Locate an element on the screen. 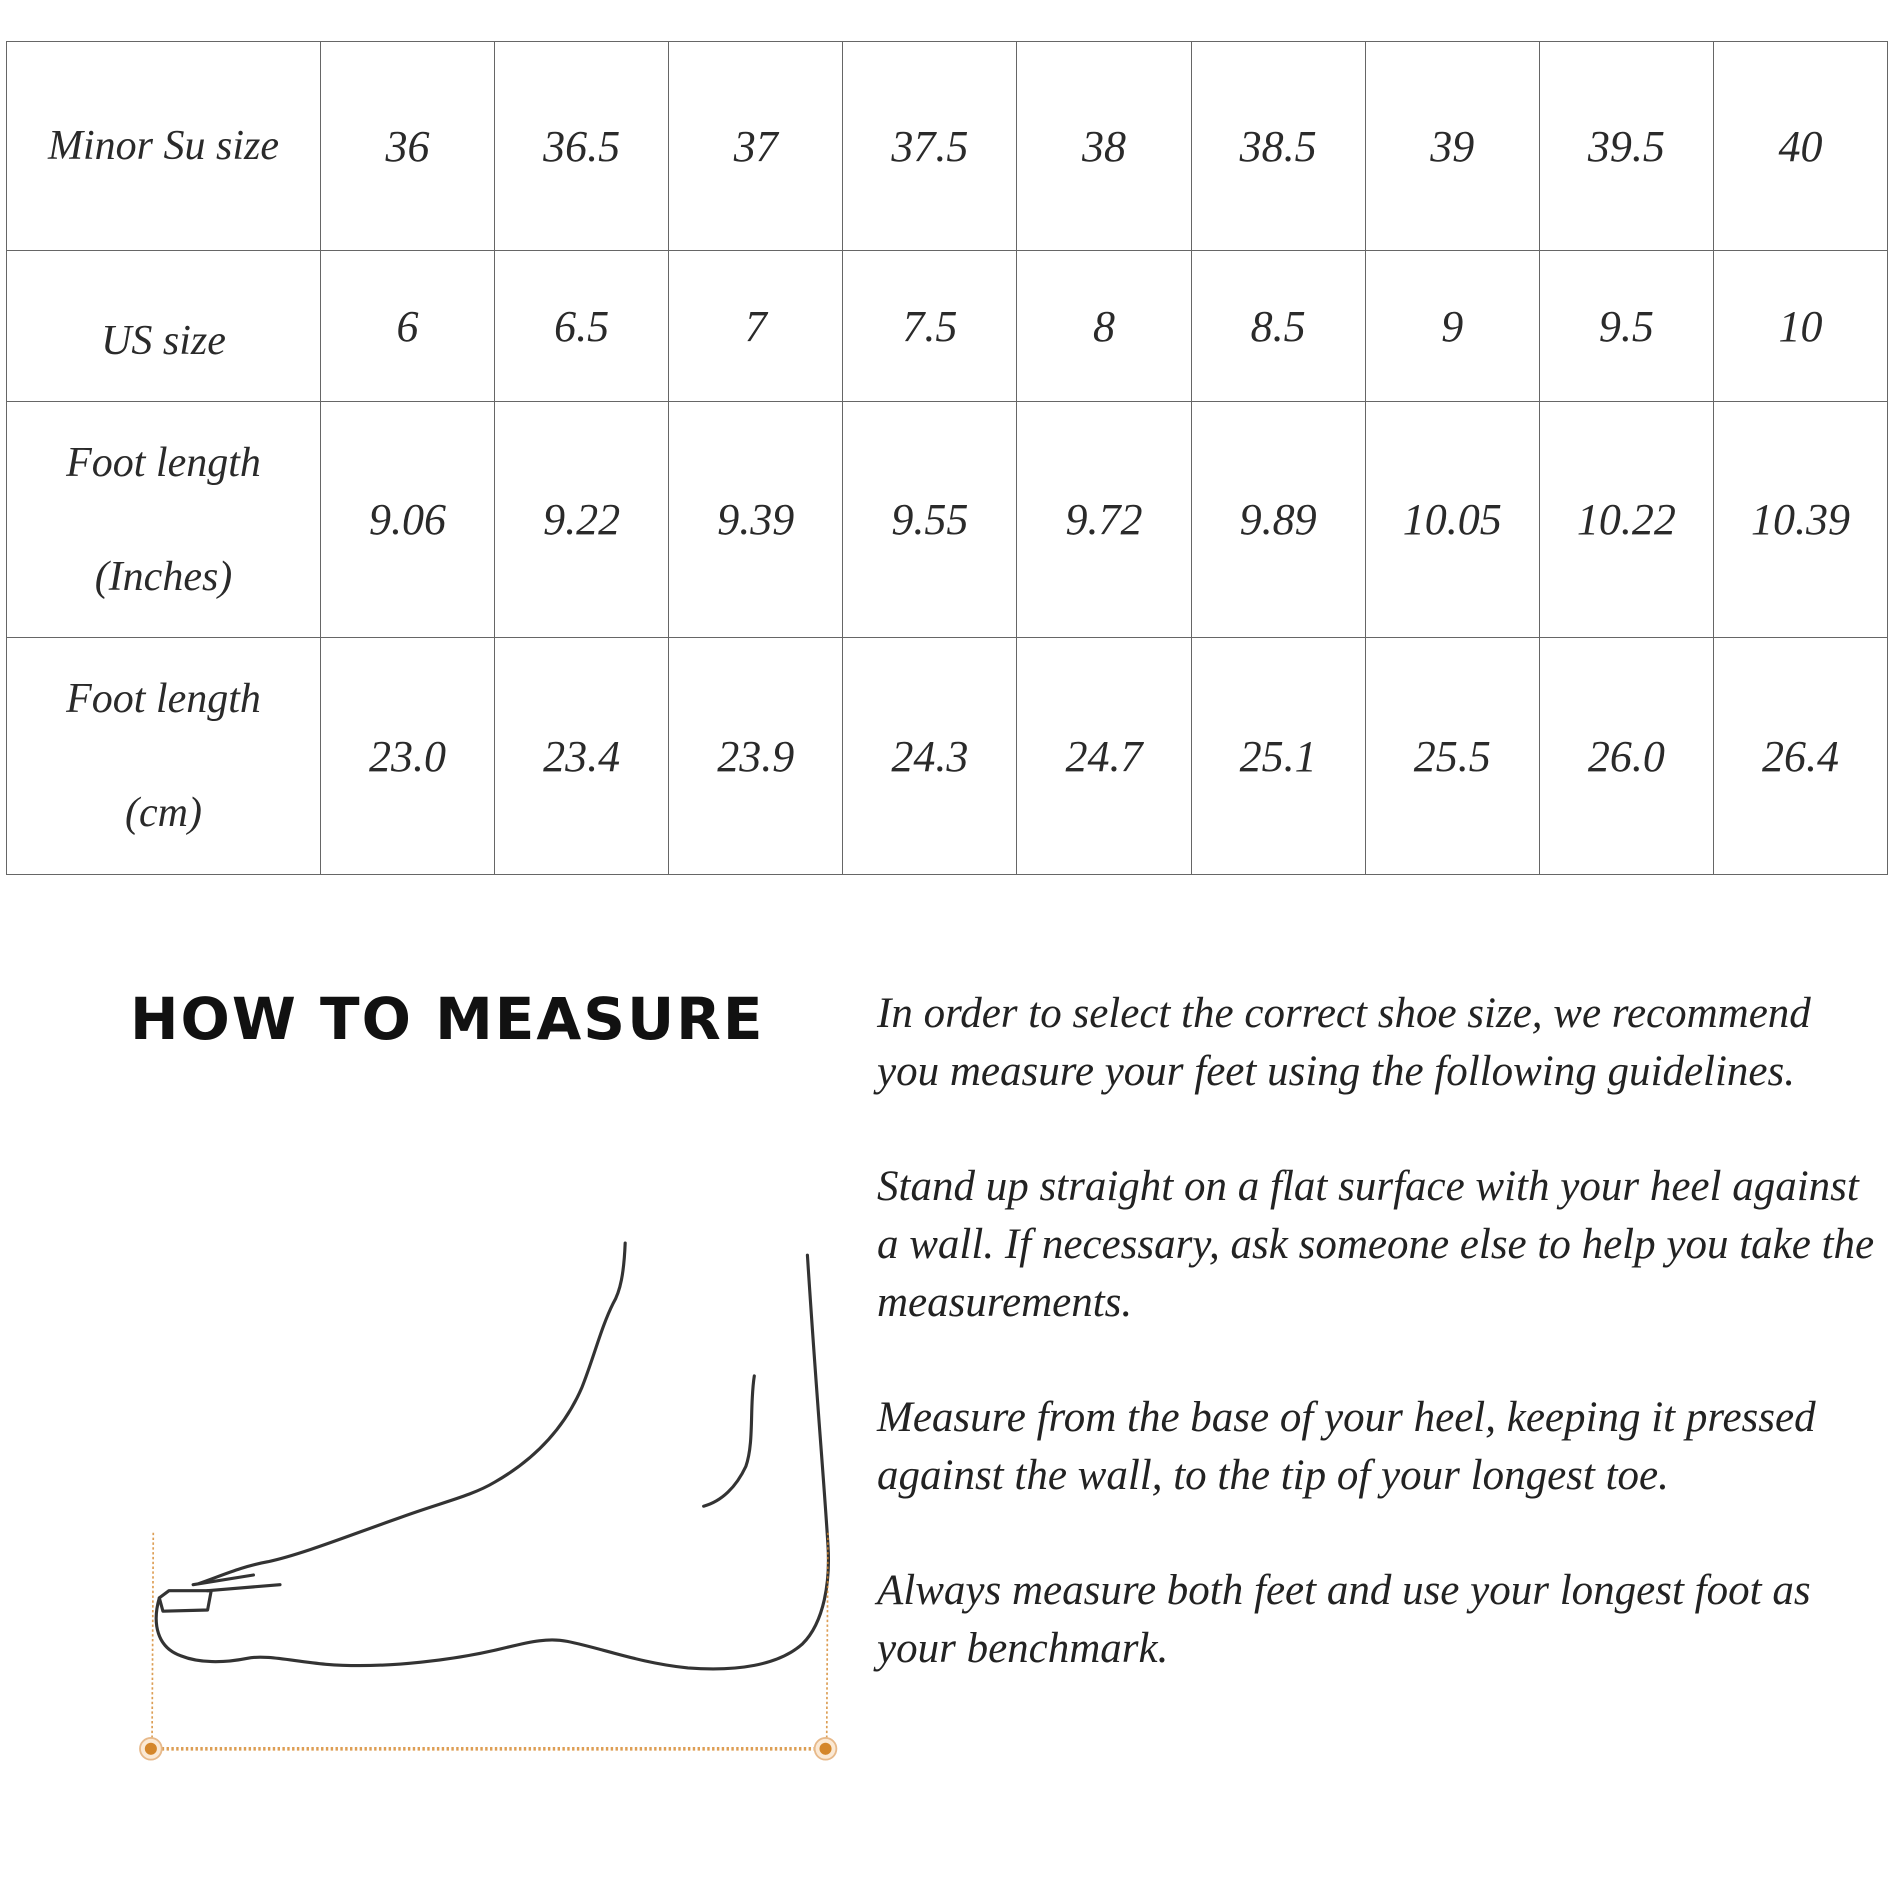  size-chart-row: US size 6 6.5 7 7.5 8 8.5 9 9.5 10 is located at coordinates (947, 326).